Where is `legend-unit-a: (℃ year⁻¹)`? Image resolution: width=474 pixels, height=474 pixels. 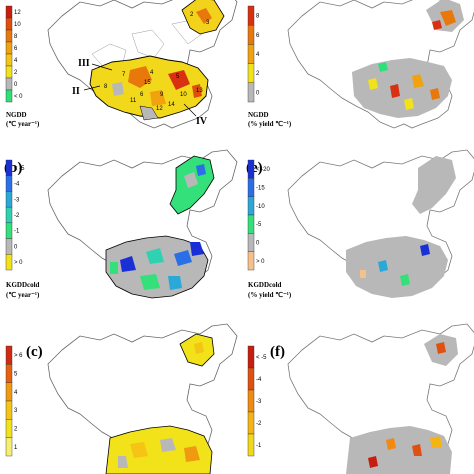
legend-unit-a: (℃ year⁻¹) is located at coordinates (23, 124).